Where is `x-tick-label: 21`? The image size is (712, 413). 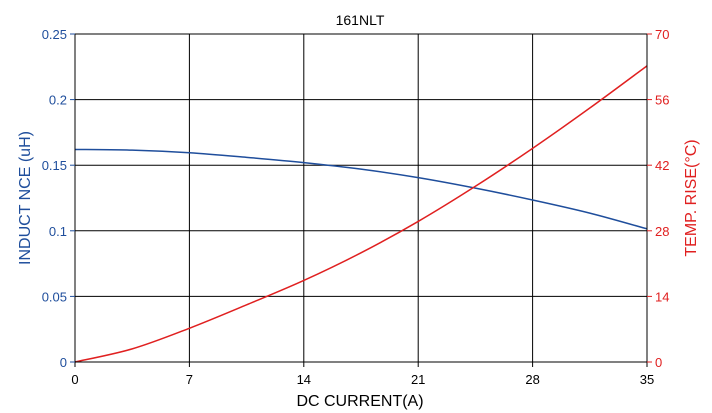 x-tick-label: 21 is located at coordinates (418, 379).